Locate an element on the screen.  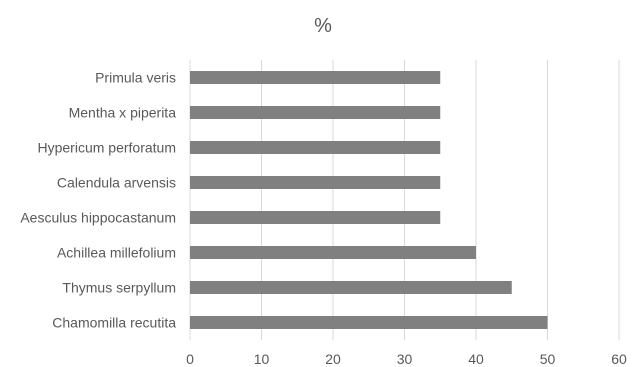
x-tick-label: 10 is located at coordinates (262, 359).